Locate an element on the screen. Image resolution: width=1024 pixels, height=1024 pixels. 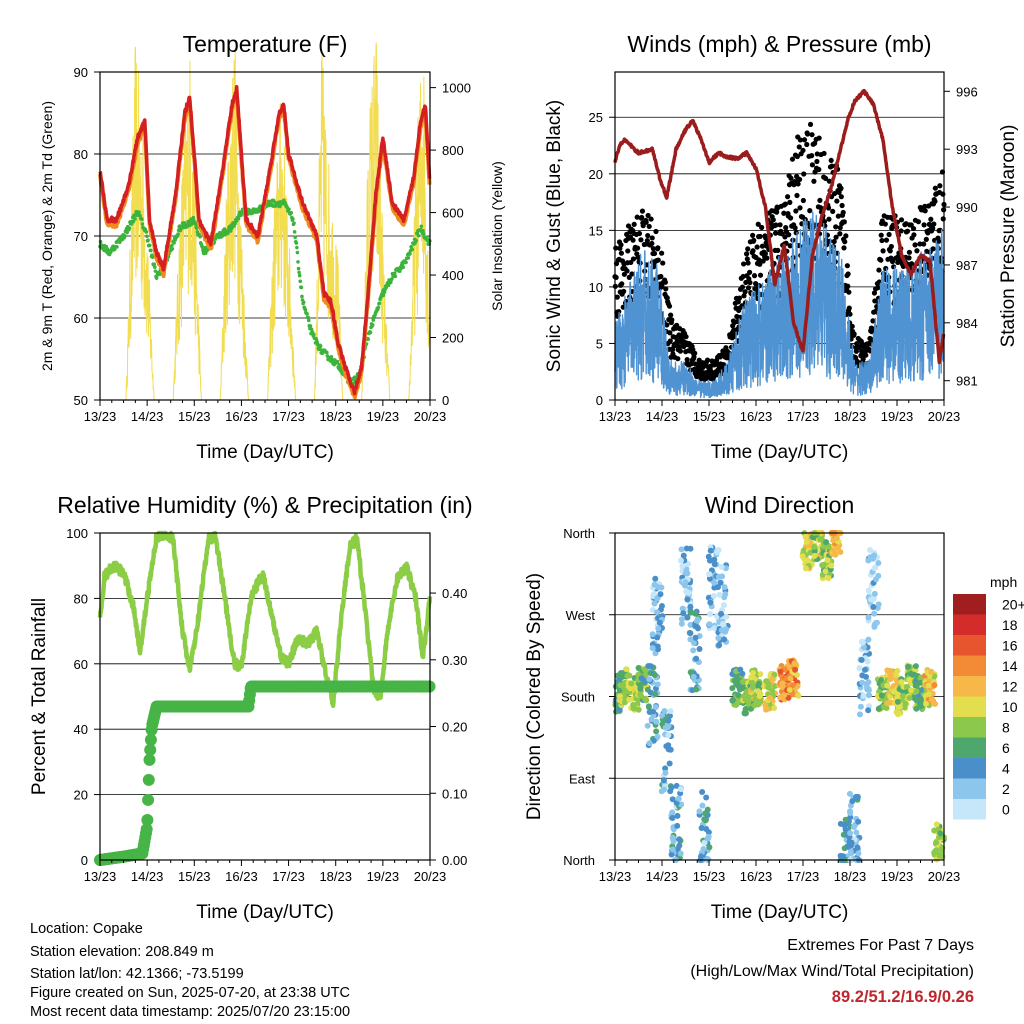
rh-xtick-label: 16/23 is located at coordinates (241, 876).